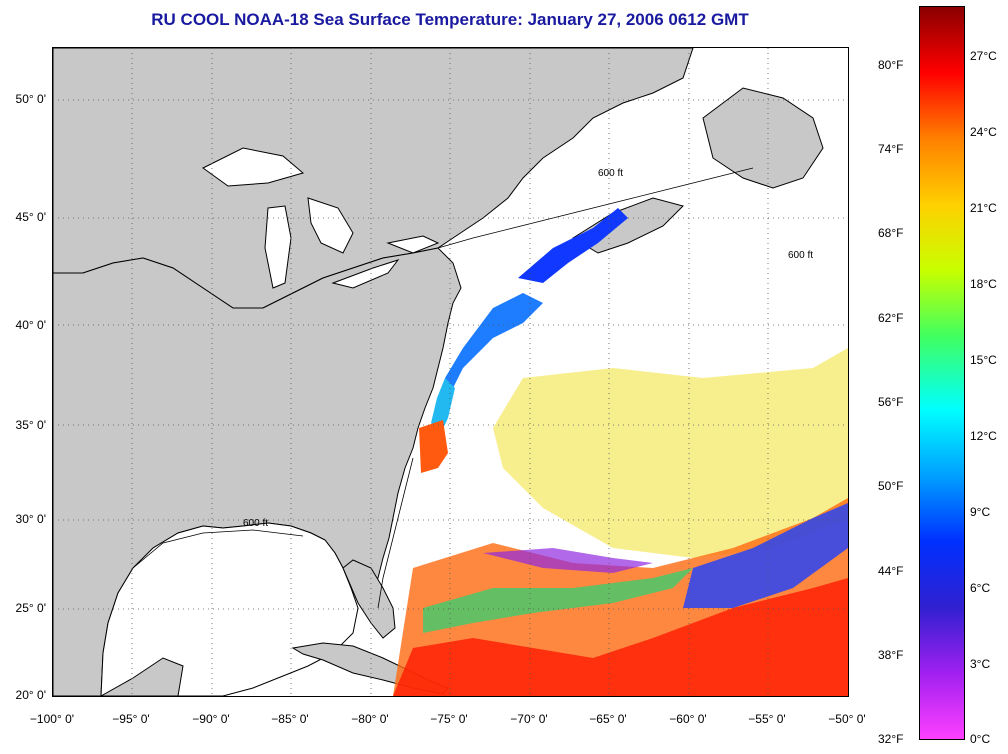 The image size is (1008, 754). What do you see at coordinates (891, 233) in the screenshot?
I see `colorbar-f-68: 68°F` at bounding box center [891, 233].